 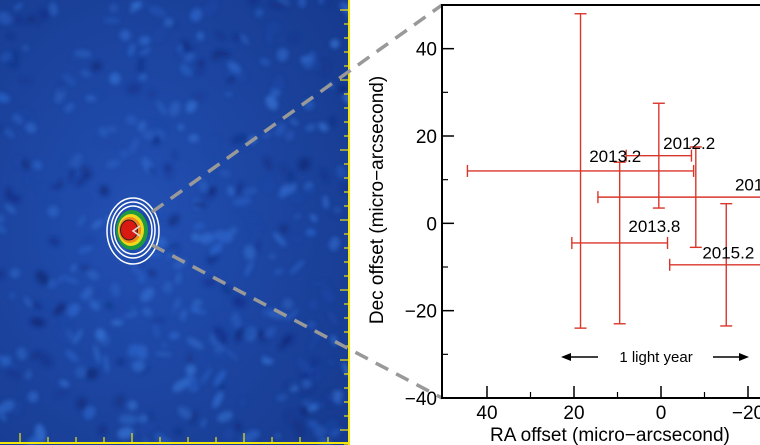 I want to click on x-axis-ticks: 40 20 0 −20, so click(x=618, y=405).